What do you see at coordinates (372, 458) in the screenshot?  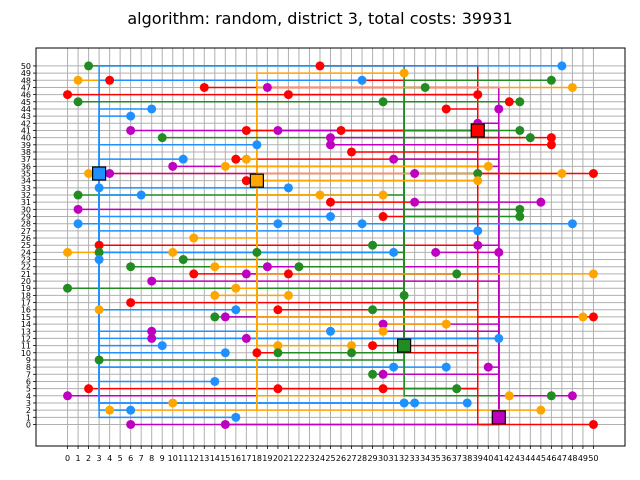 I see `x-tick-label: 29` at bounding box center [372, 458].